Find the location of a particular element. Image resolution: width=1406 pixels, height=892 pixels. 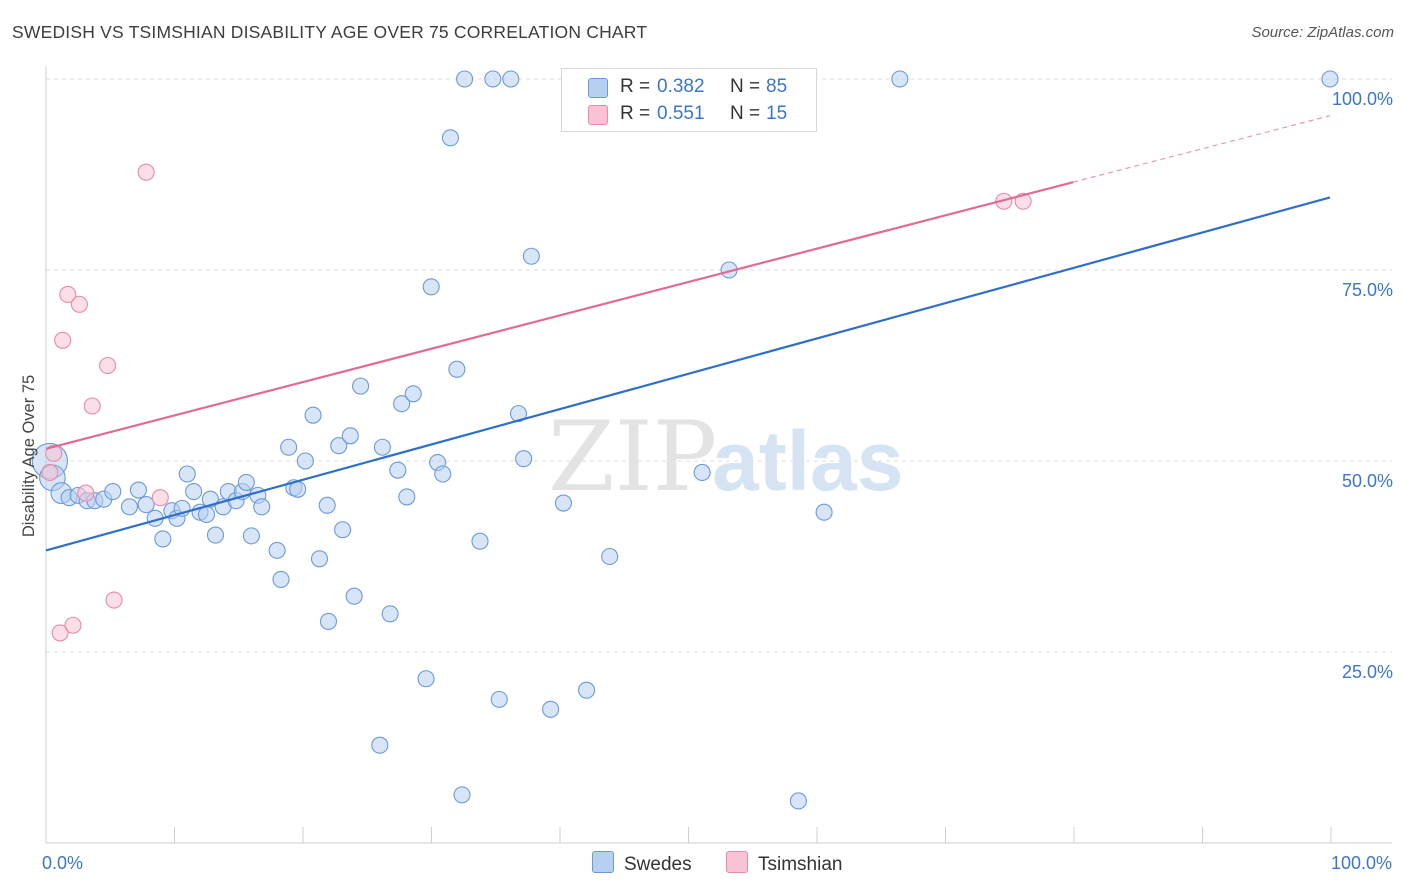

legend-swedes-n-label: N = is located at coordinates (745, 86).